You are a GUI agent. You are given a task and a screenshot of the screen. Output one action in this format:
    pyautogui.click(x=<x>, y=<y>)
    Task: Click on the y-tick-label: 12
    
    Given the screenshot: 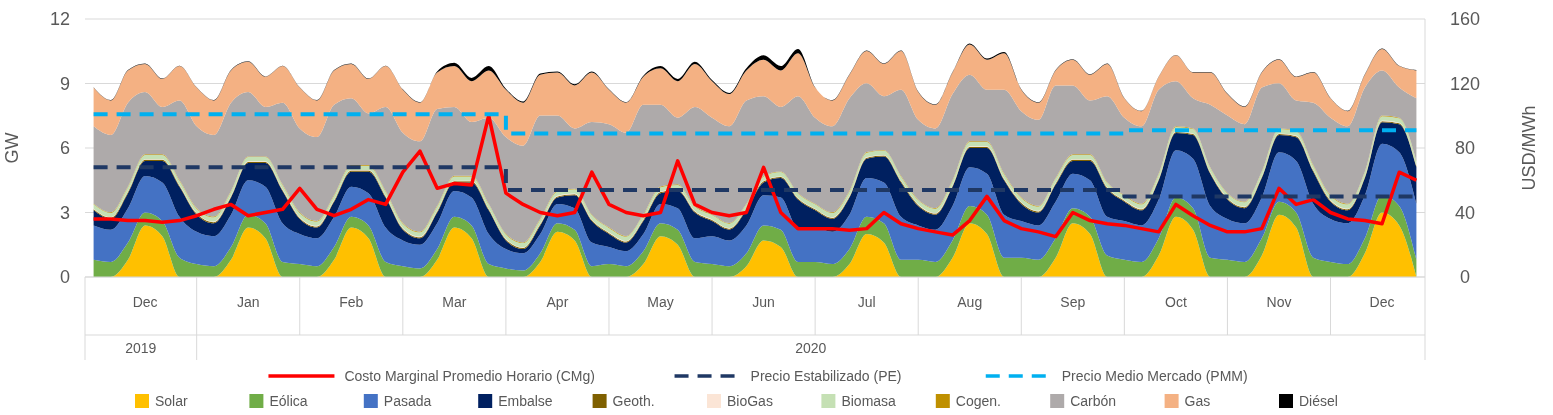 What is the action you would take?
    pyautogui.click(x=59, y=19)
    